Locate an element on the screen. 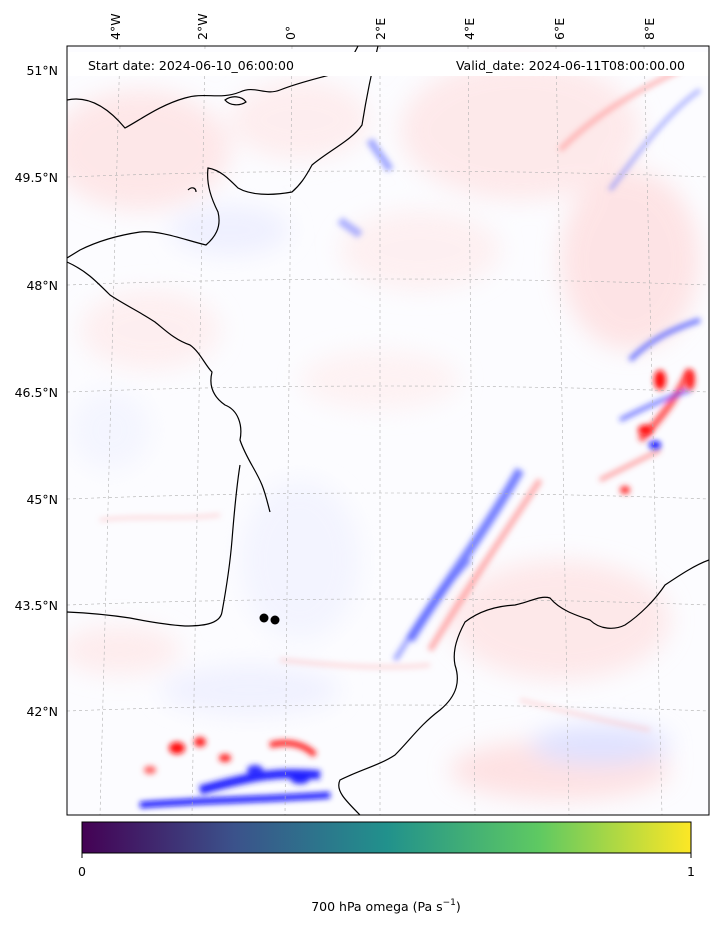 Image resolution: width=716 pixels, height=927 pixels. lat-tick-label: 49.5°N is located at coordinates (36, 177).